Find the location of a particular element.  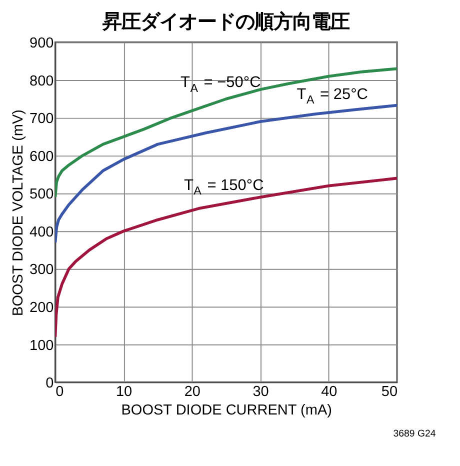

x-tick-label: 40 is located at coordinates (329, 392).